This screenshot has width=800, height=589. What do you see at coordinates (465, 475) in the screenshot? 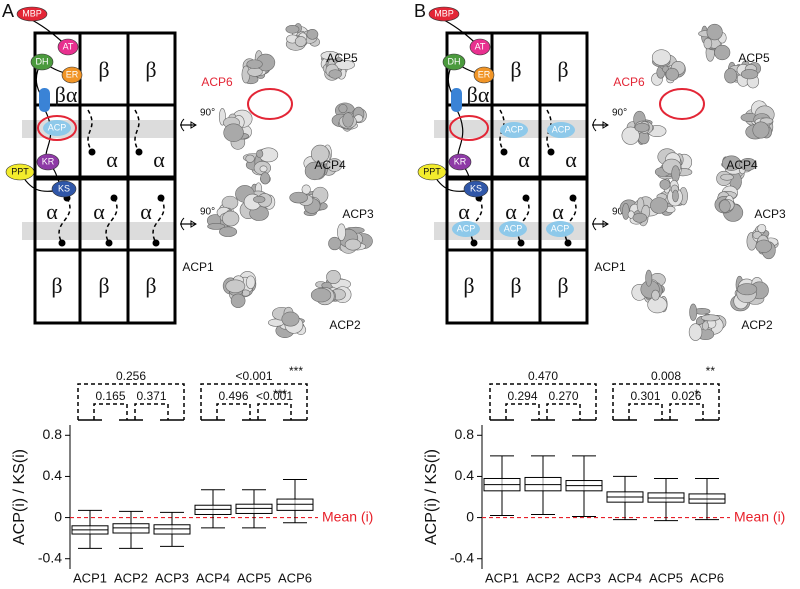
I see `y-tick-label: 0.4` at bounding box center [465, 475].